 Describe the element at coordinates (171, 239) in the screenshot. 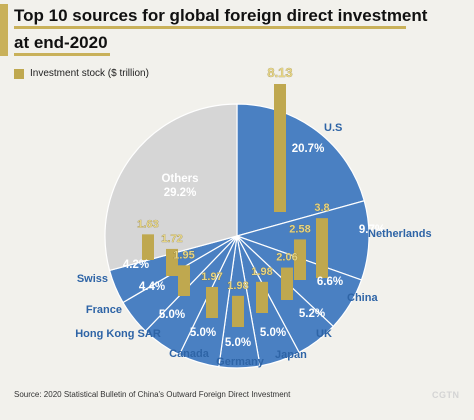

I see `bar-value-france: 1.72` at that location.